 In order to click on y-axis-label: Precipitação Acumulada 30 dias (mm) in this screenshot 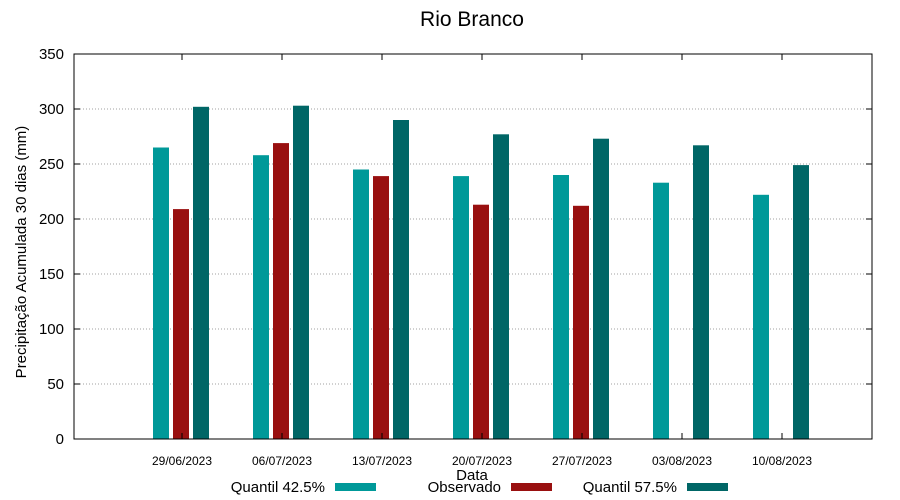, I will do `click(21, 252)`.